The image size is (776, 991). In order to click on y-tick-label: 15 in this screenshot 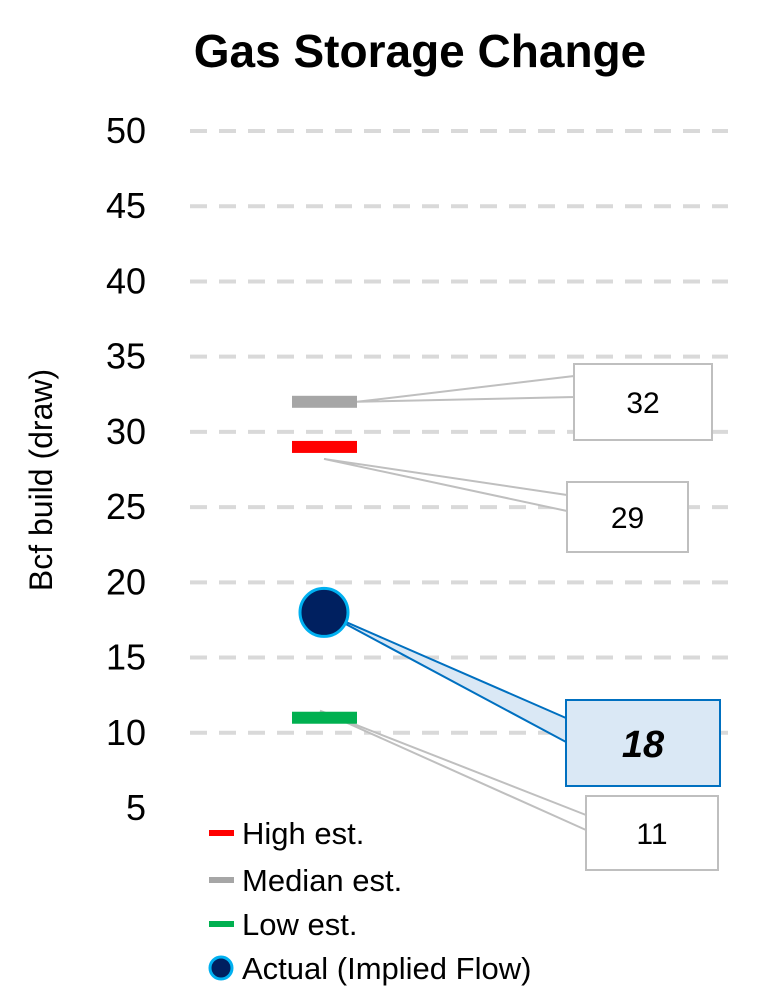, I will do `click(126, 657)`.